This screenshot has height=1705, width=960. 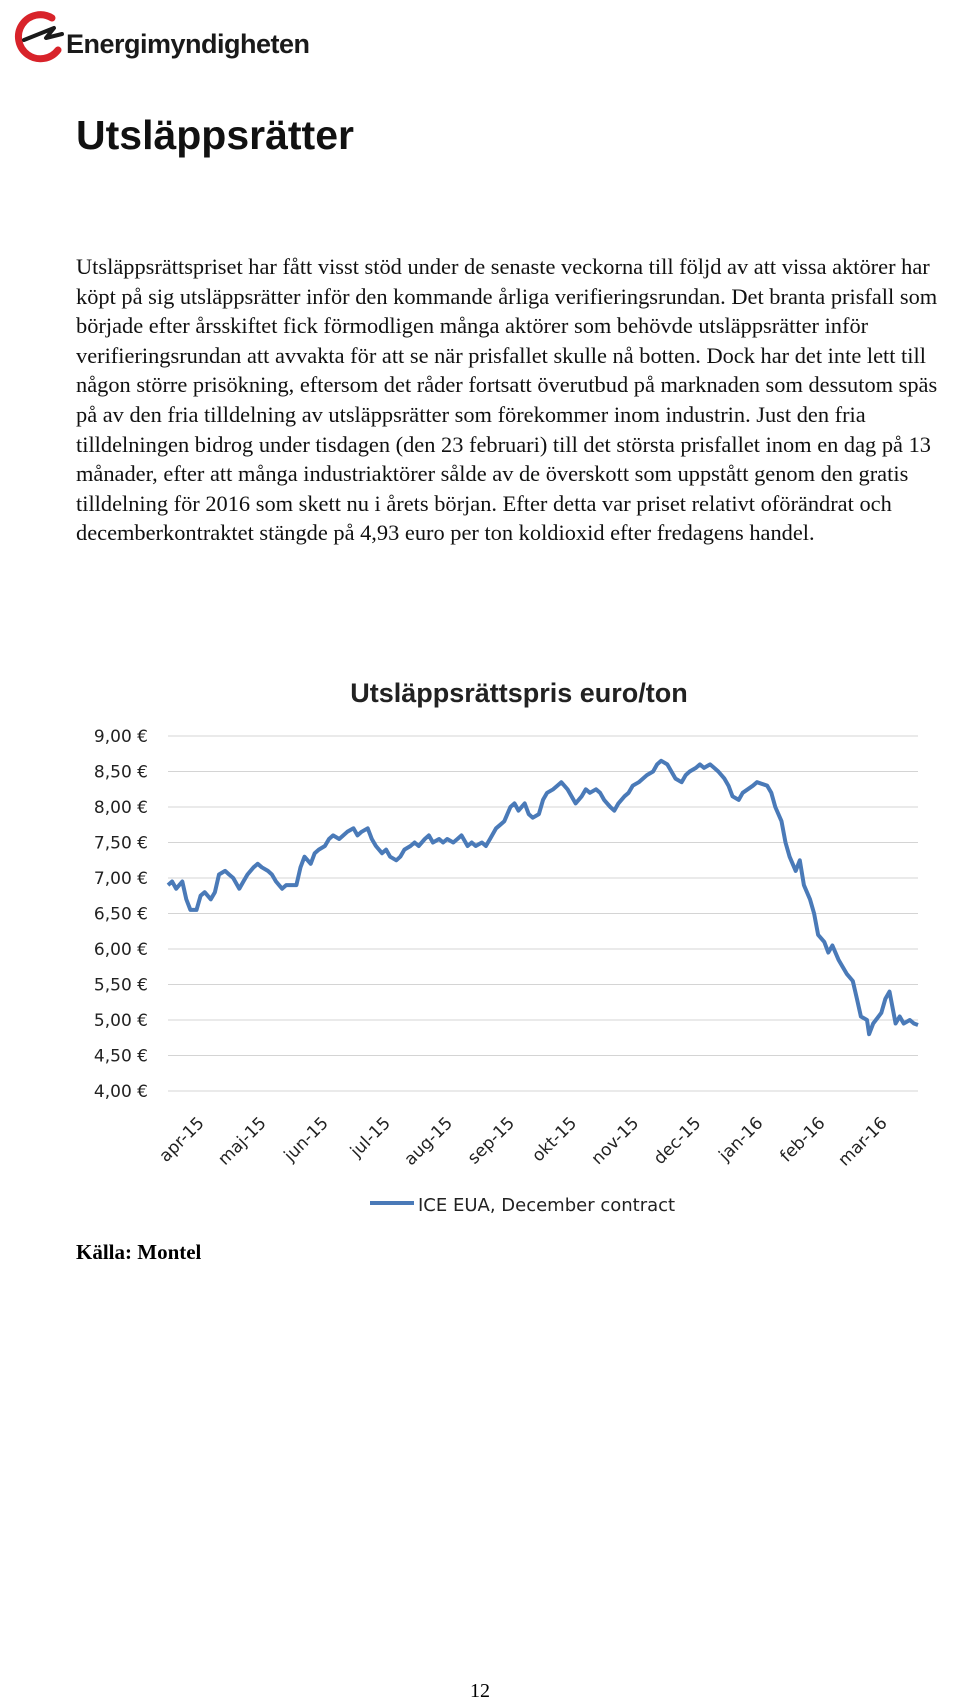 What do you see at coordinates (546, 1205) in the screenshot?
I see `legend-label: ICE EUA, December contract` at bounding box center [546, 1205].